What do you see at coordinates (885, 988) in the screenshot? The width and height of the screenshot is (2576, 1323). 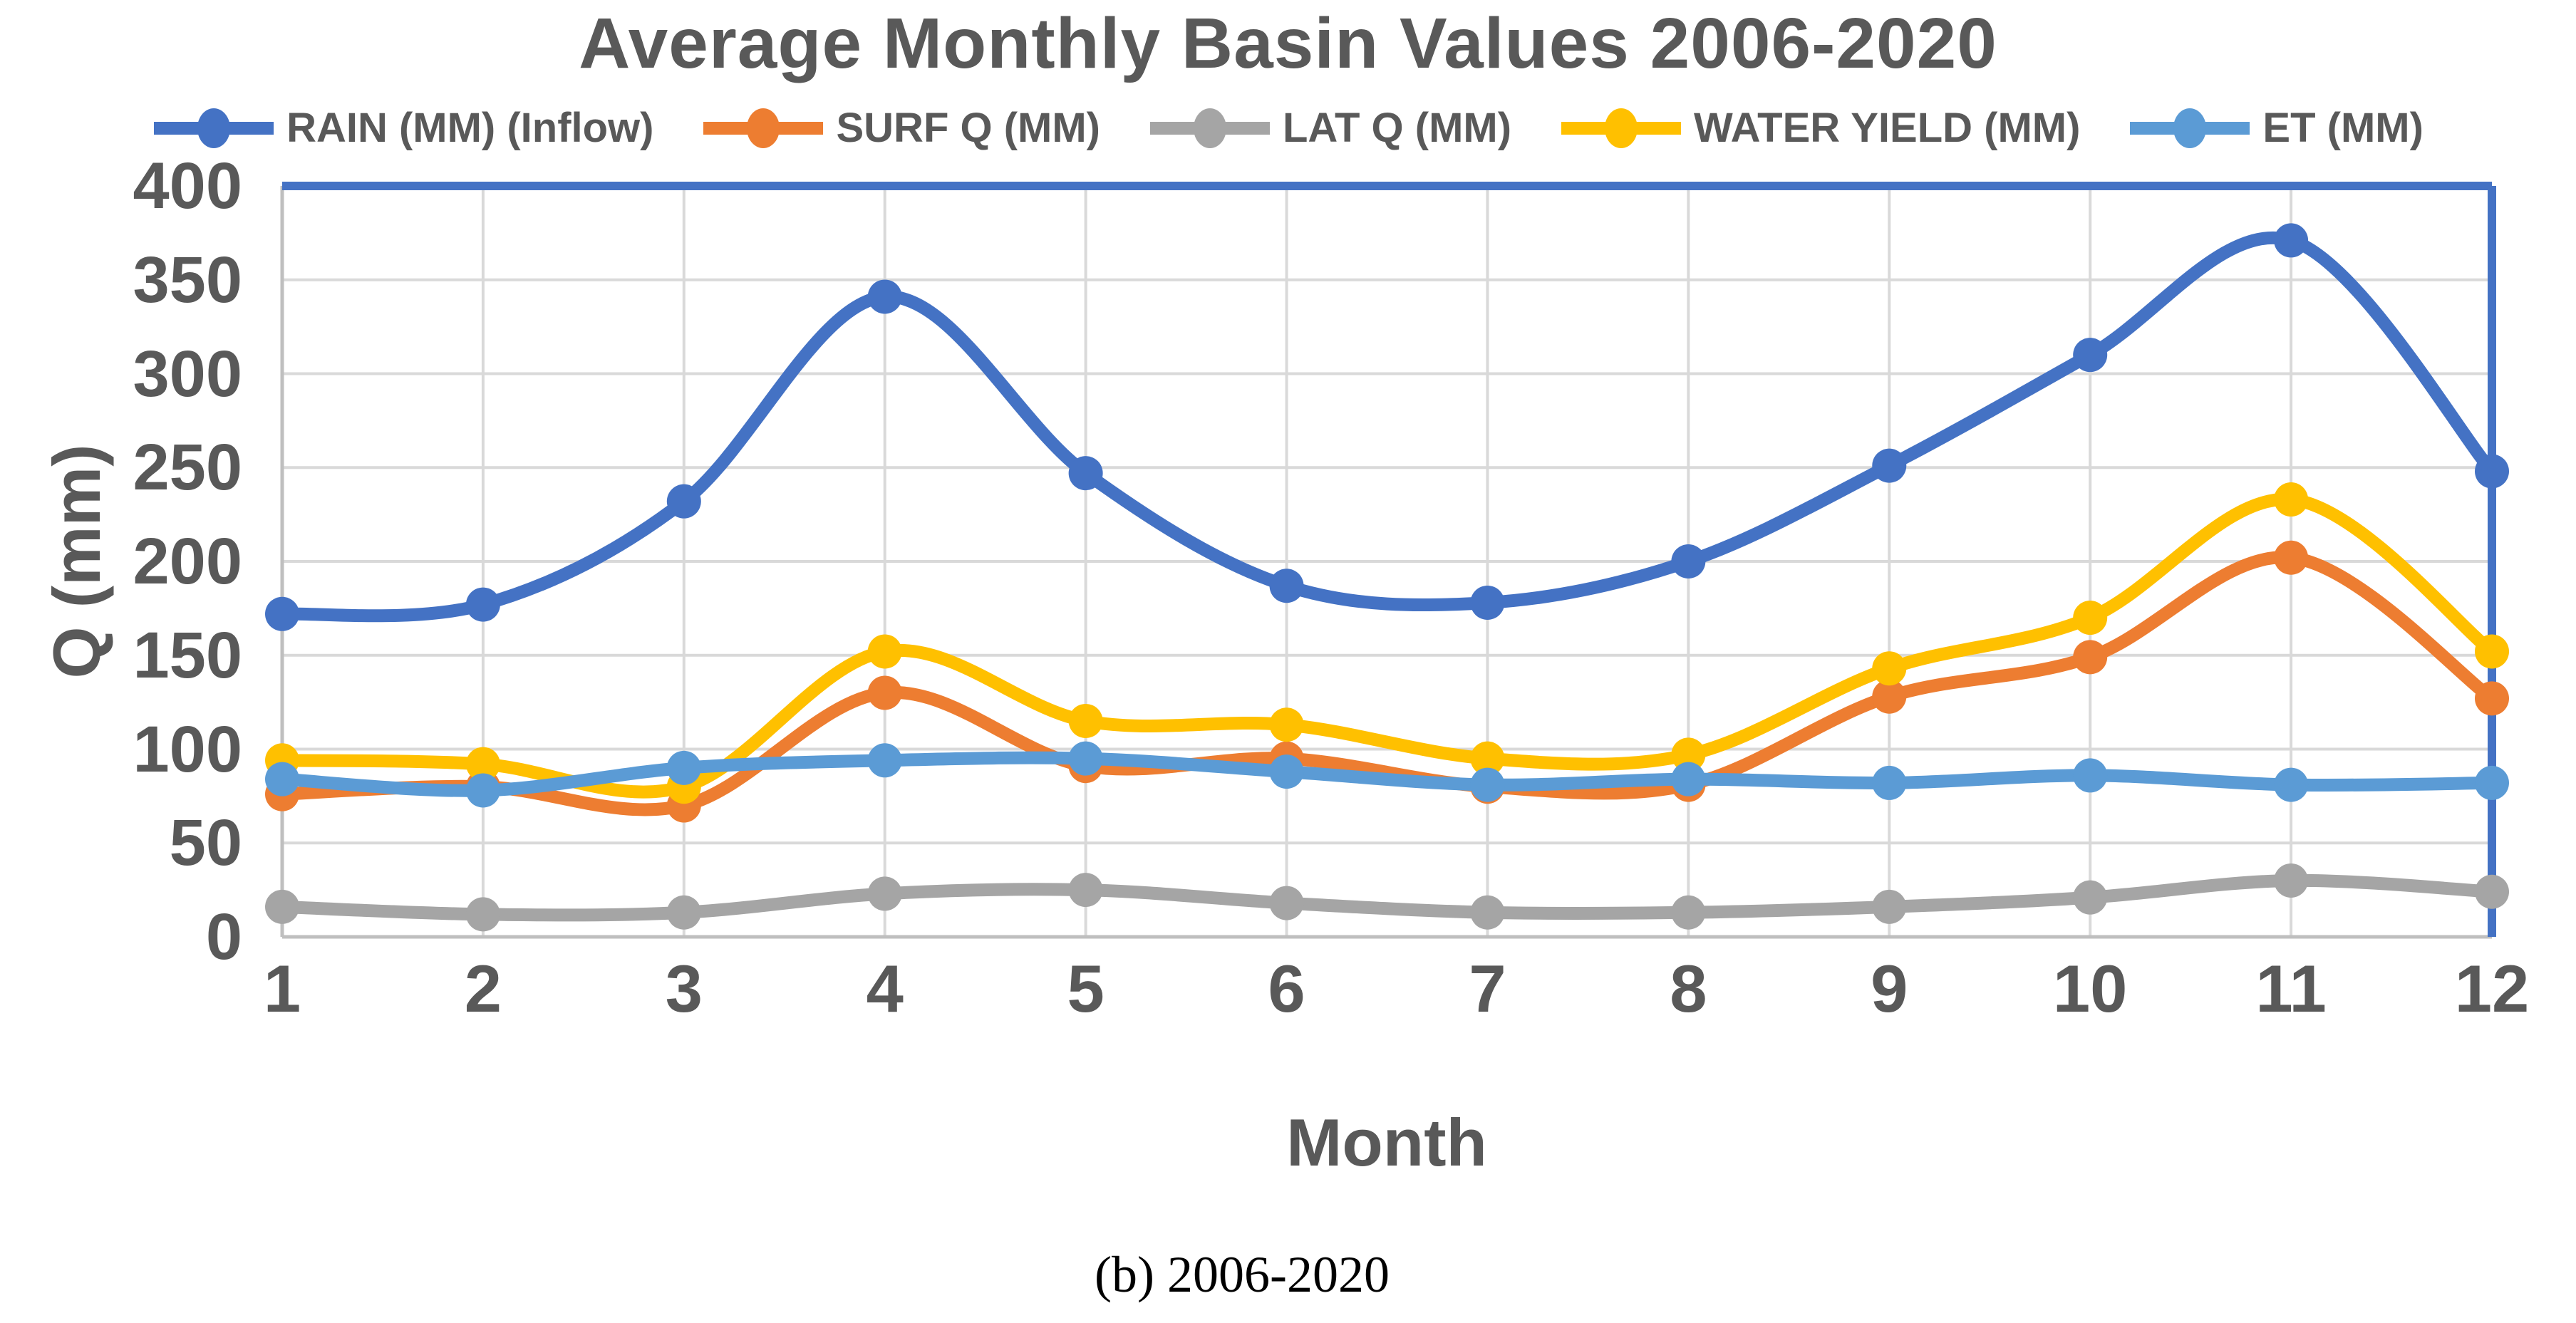 I see `x-tick-label: 4` at bounding box center [885, 988].